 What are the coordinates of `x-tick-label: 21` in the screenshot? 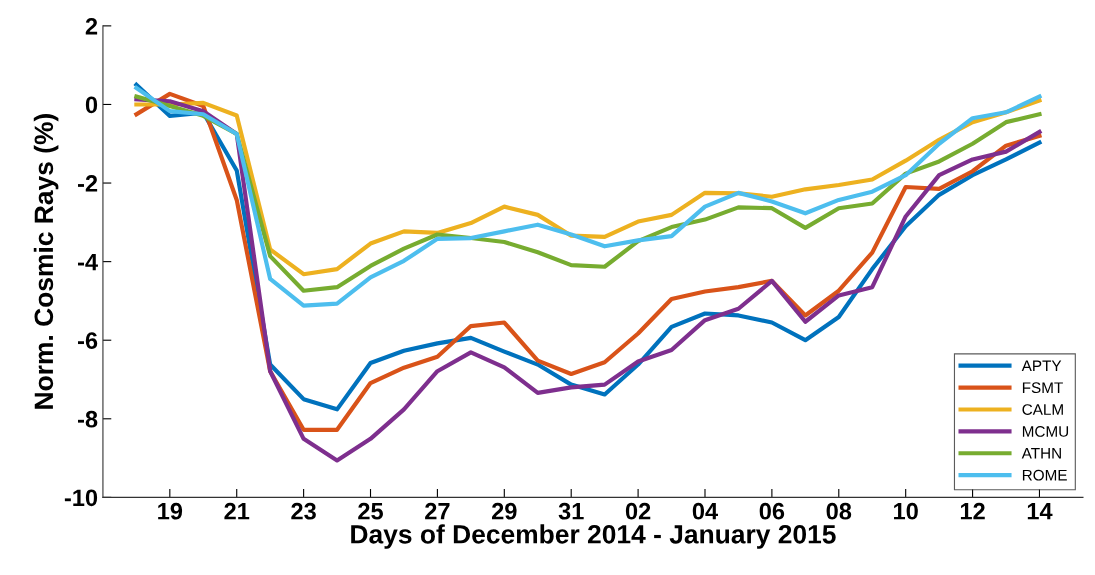 It's located at (237, 511).